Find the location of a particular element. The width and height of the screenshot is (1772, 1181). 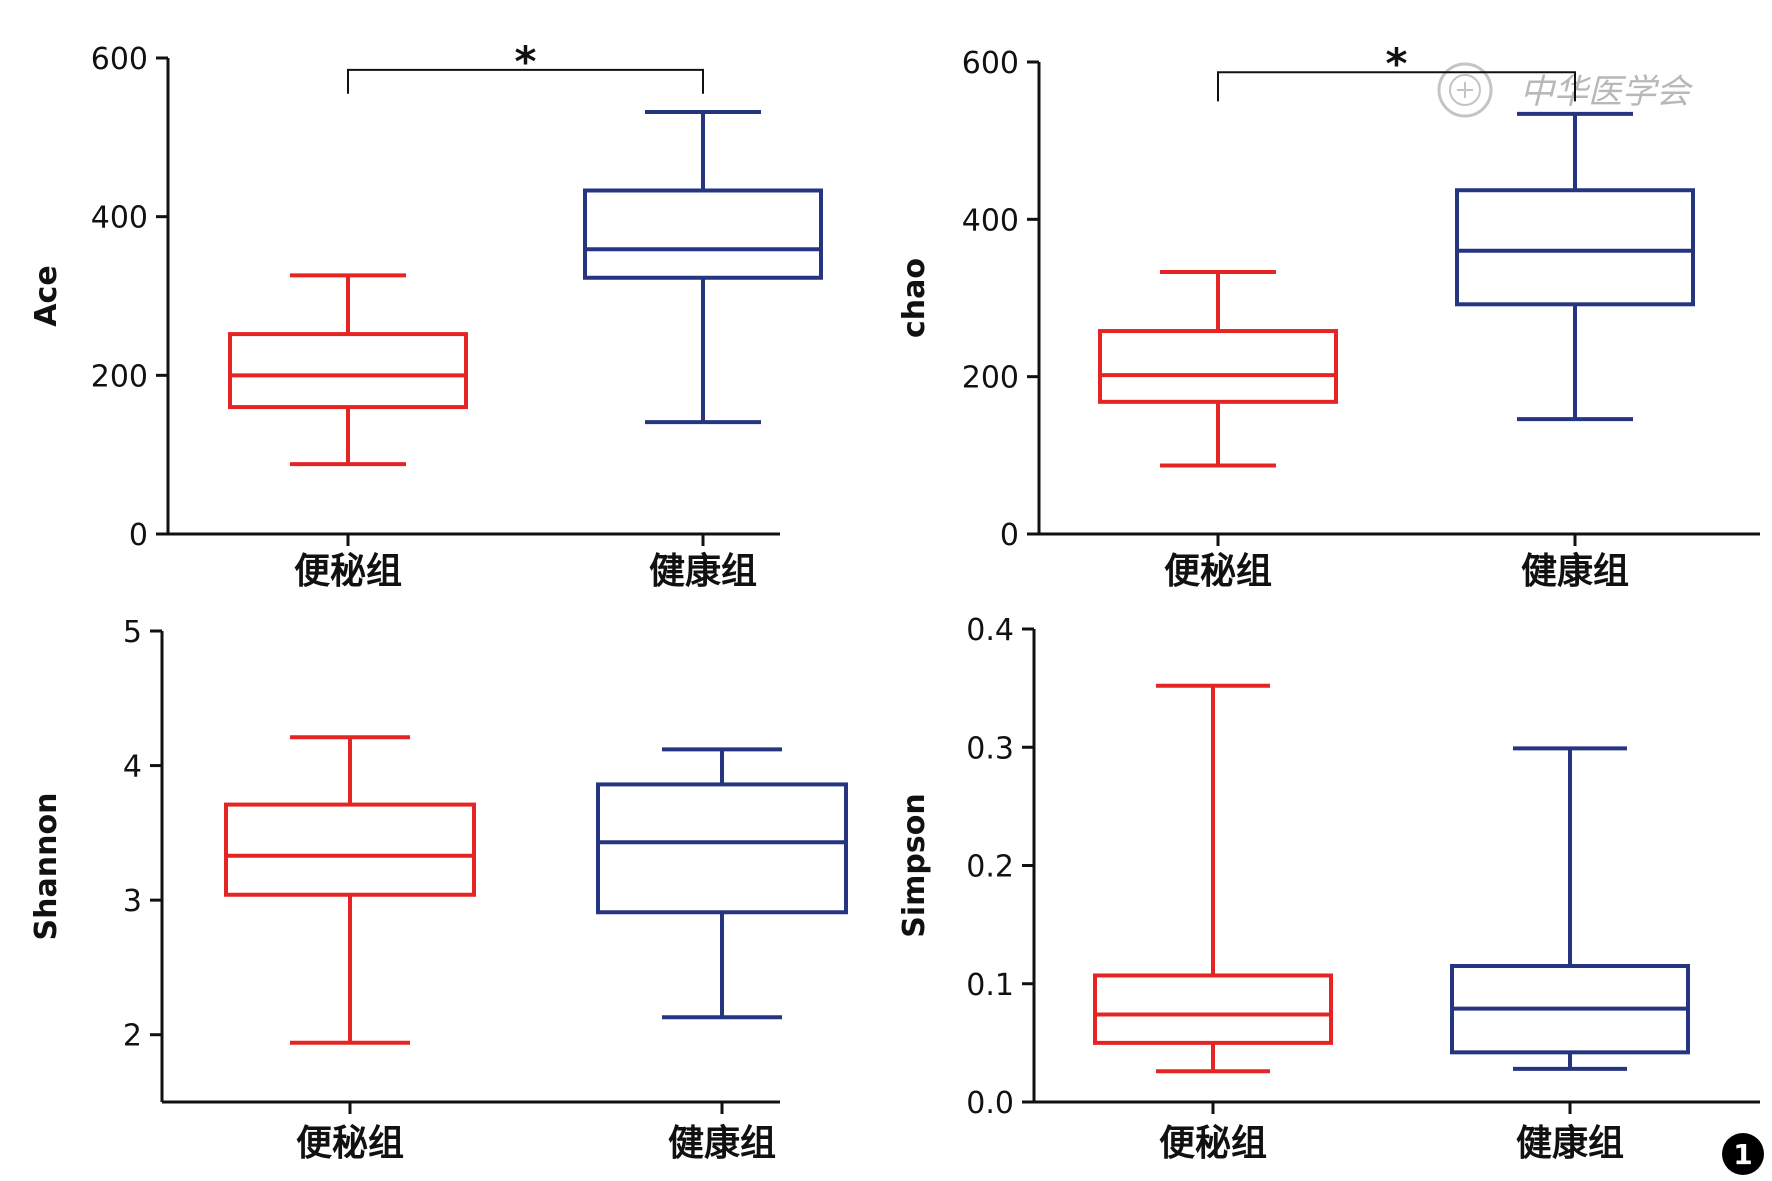

y-tick-label: 3 is located at coordinates (132, 901).